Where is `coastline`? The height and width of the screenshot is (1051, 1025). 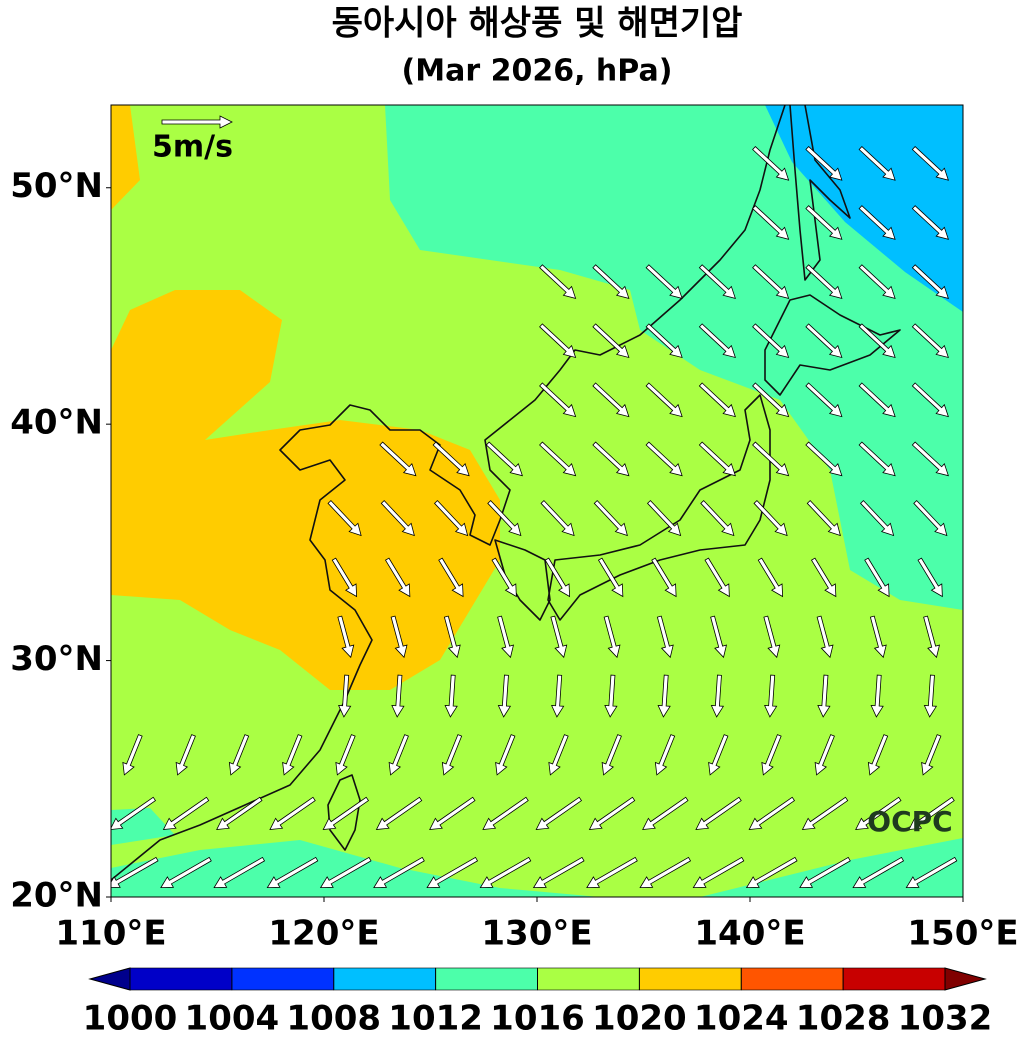
coastline is located at coordinates (659, 507).